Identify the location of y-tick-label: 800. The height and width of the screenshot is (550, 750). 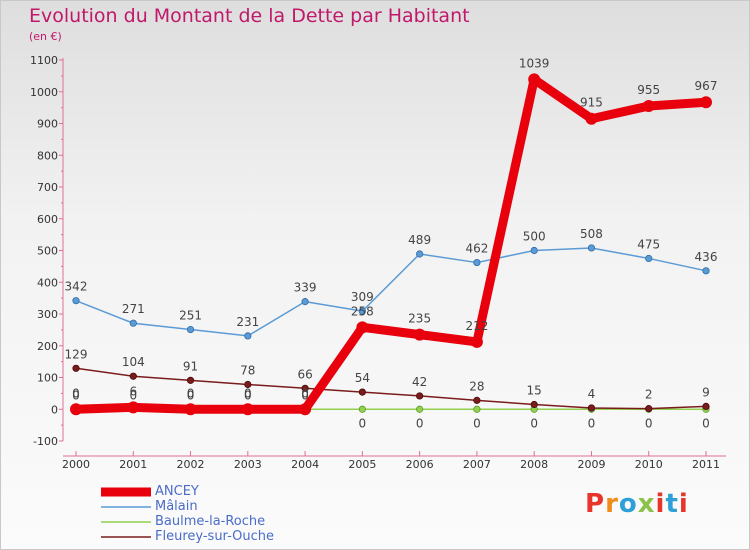
(47, 155).